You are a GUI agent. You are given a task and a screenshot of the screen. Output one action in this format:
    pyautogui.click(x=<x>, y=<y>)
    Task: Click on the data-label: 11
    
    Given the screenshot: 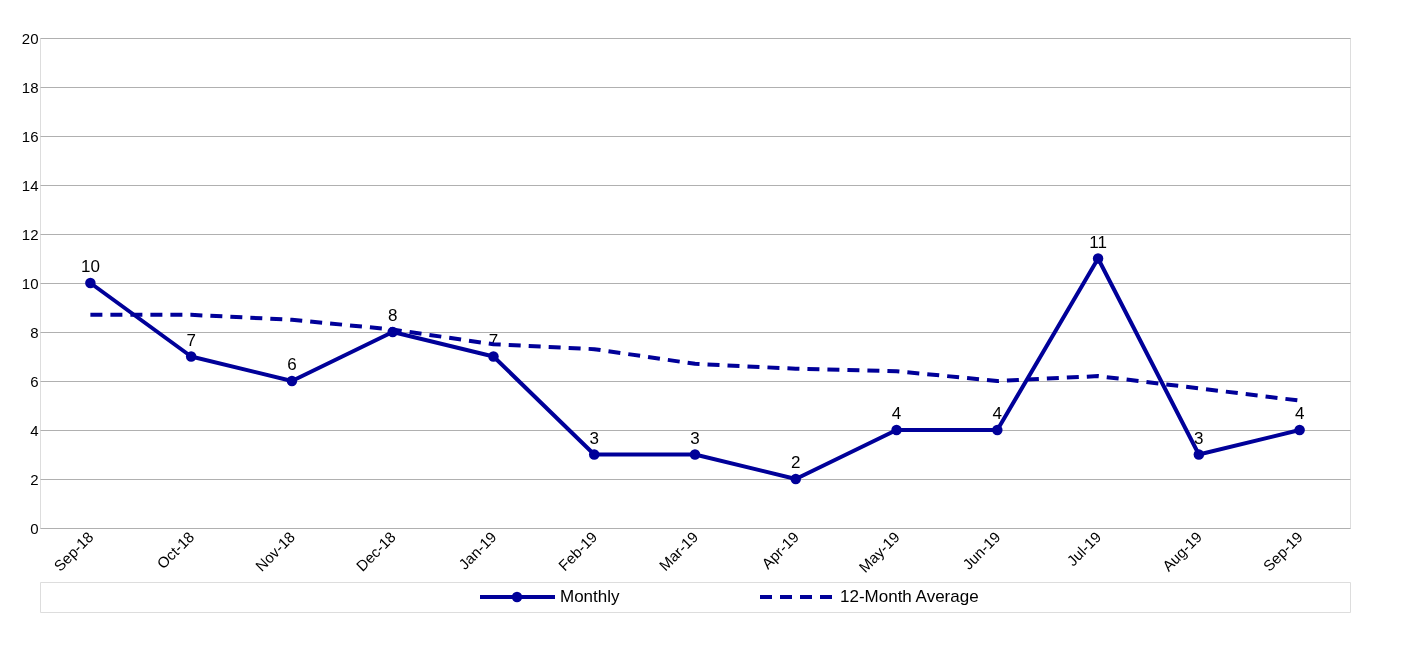 What is the action you would take?
    pyautogui.click(x=1098, y=242)
    